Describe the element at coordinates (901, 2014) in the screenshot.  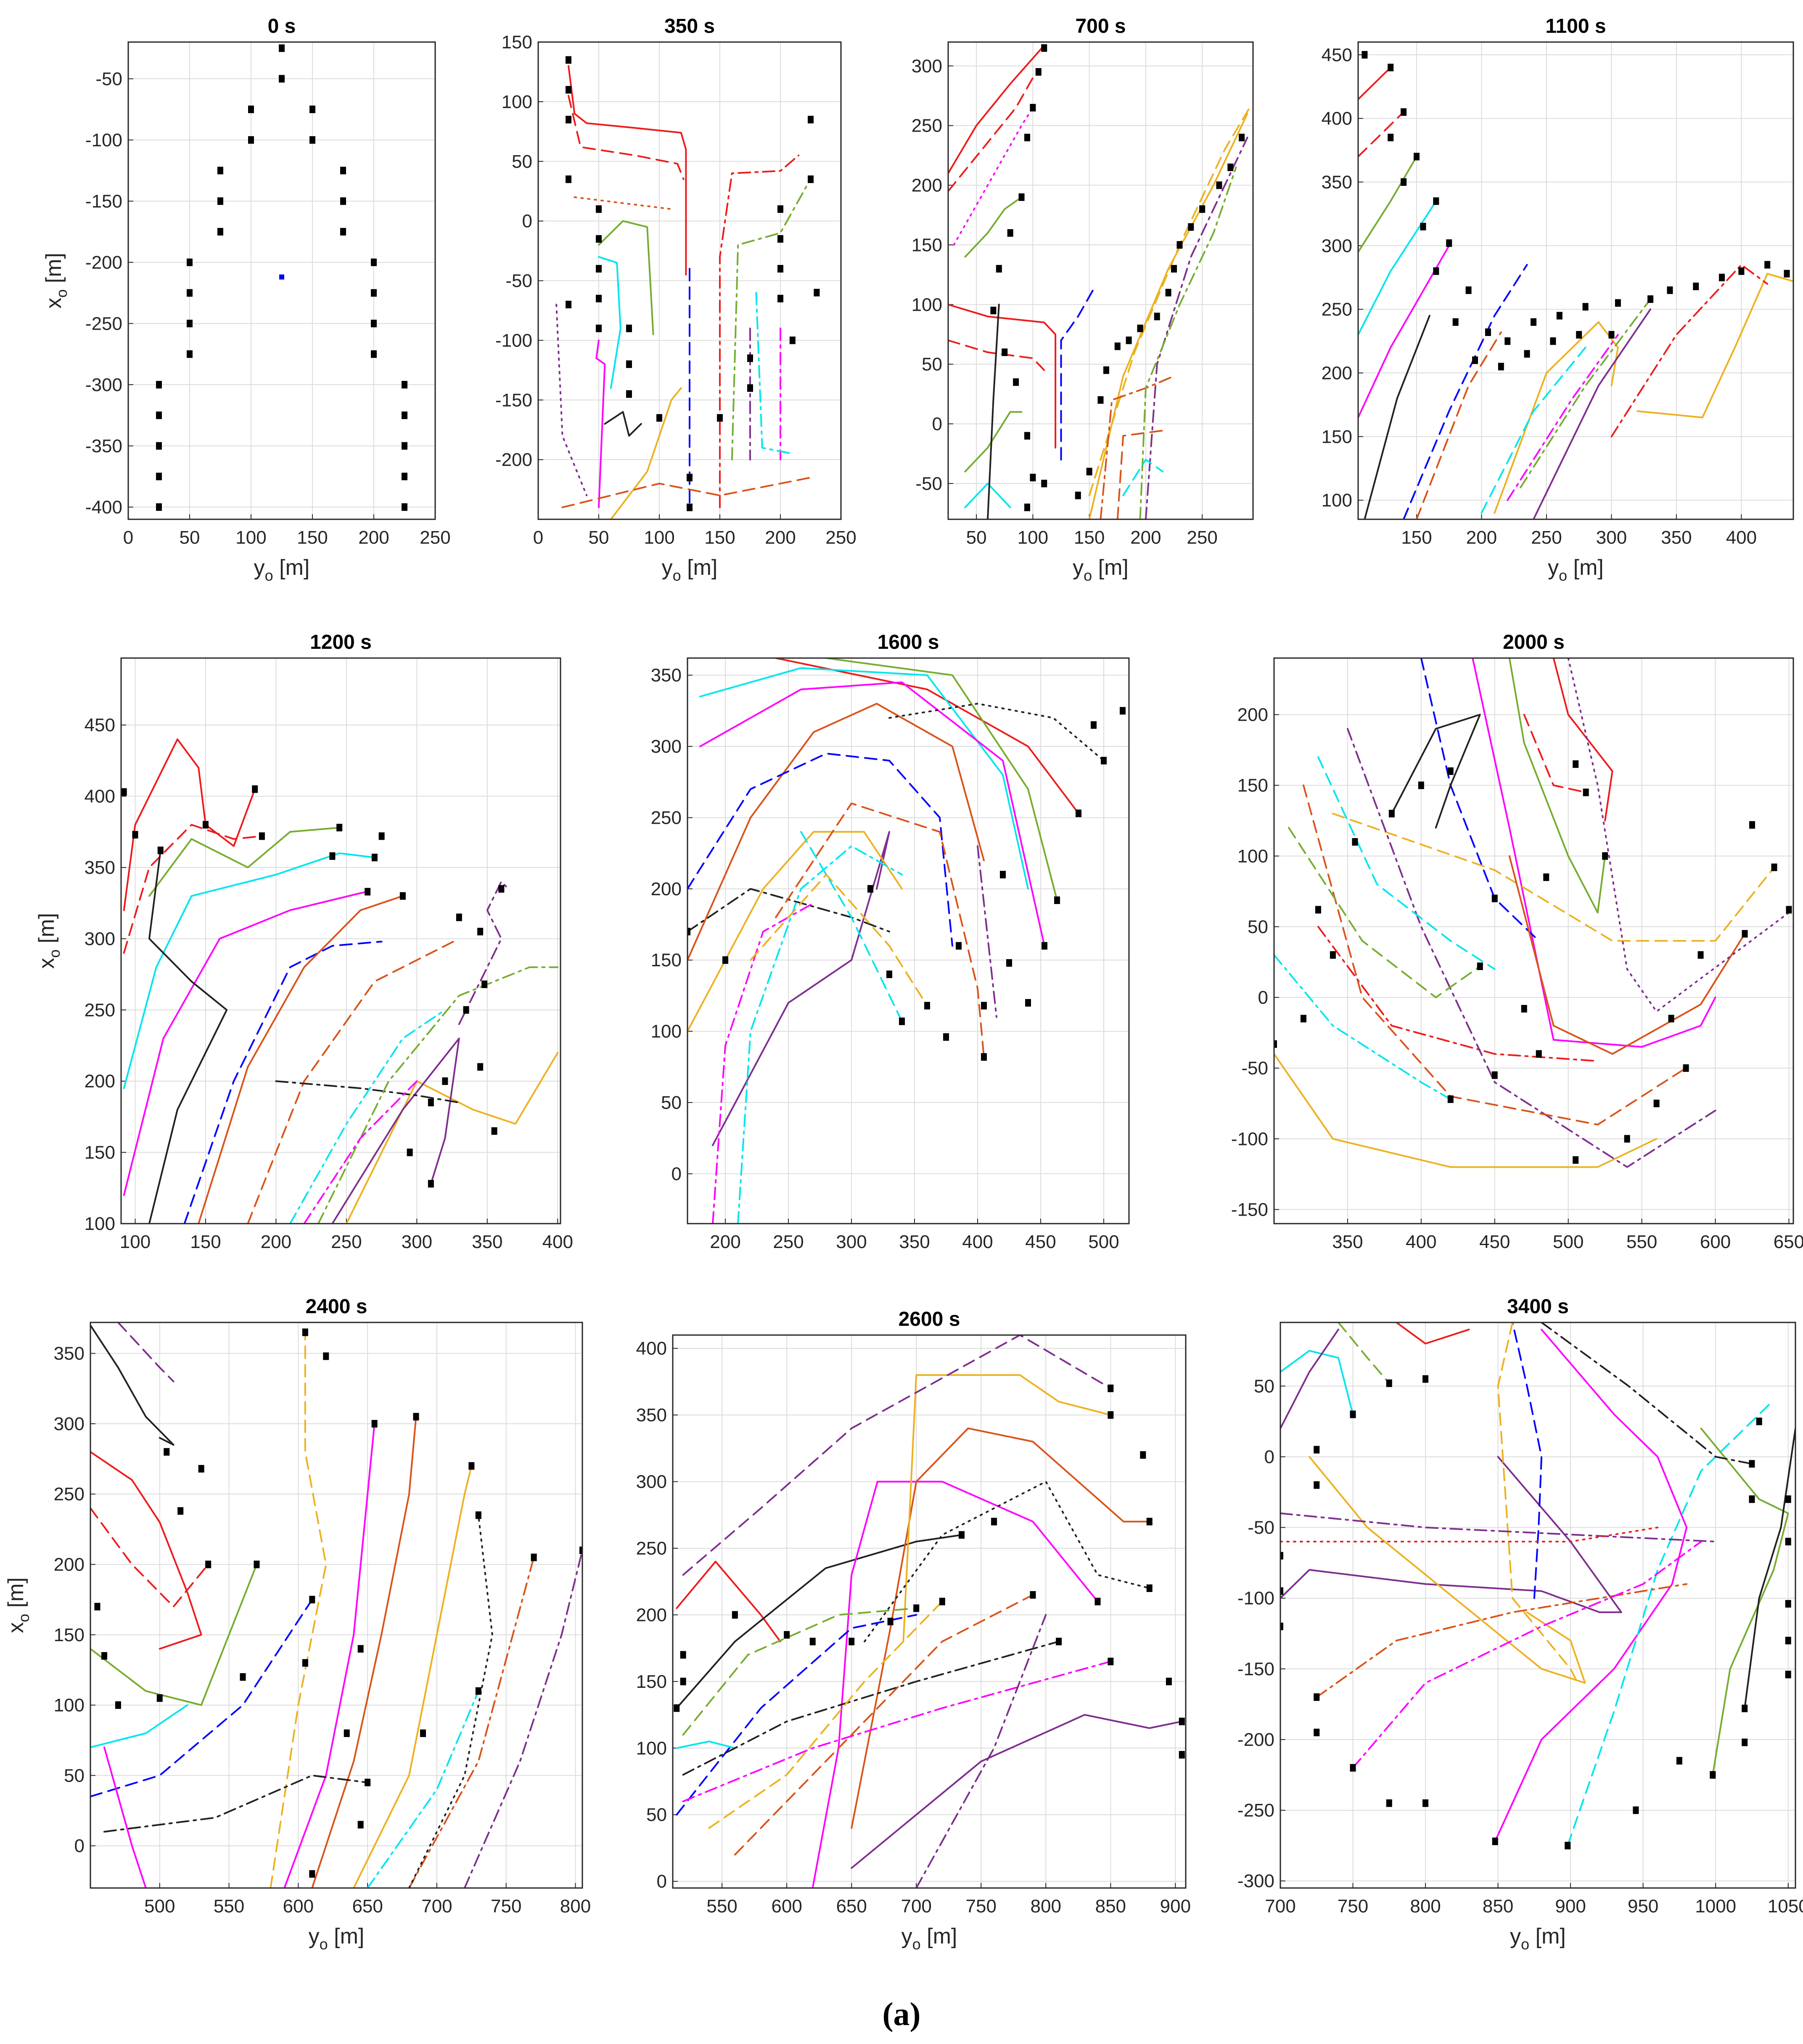
I see `figure-caption: (a)` at that location.